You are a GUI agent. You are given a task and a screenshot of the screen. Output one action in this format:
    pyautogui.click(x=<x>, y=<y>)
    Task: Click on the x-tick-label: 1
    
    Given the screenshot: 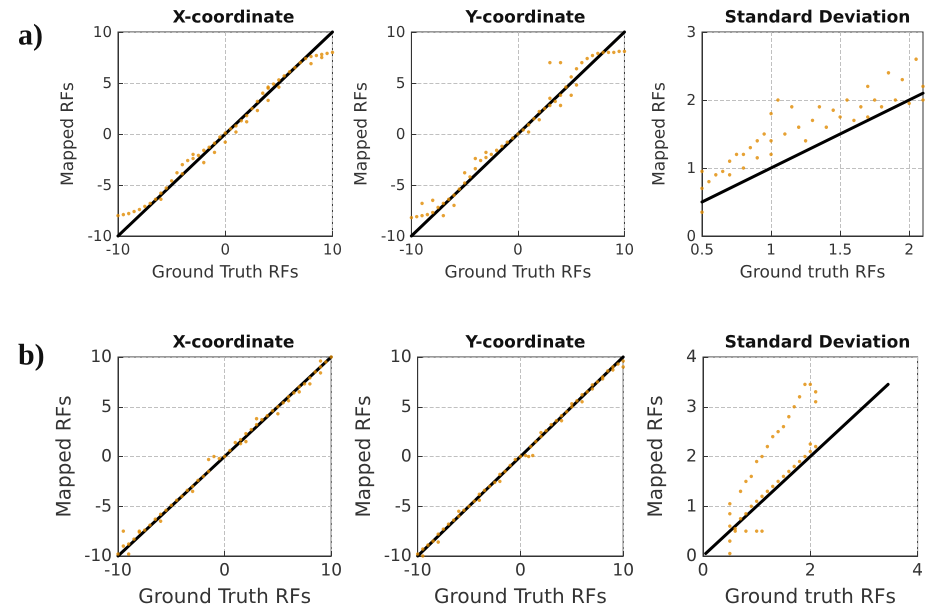 What is the action you would take?
    pyautogui.click(x=771, y=249)
    